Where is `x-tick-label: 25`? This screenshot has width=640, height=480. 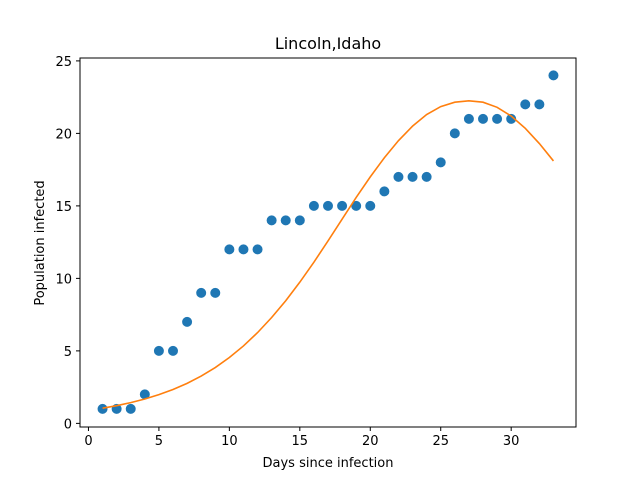
x-tick-label: 25 is located at coordinates (440, 441).